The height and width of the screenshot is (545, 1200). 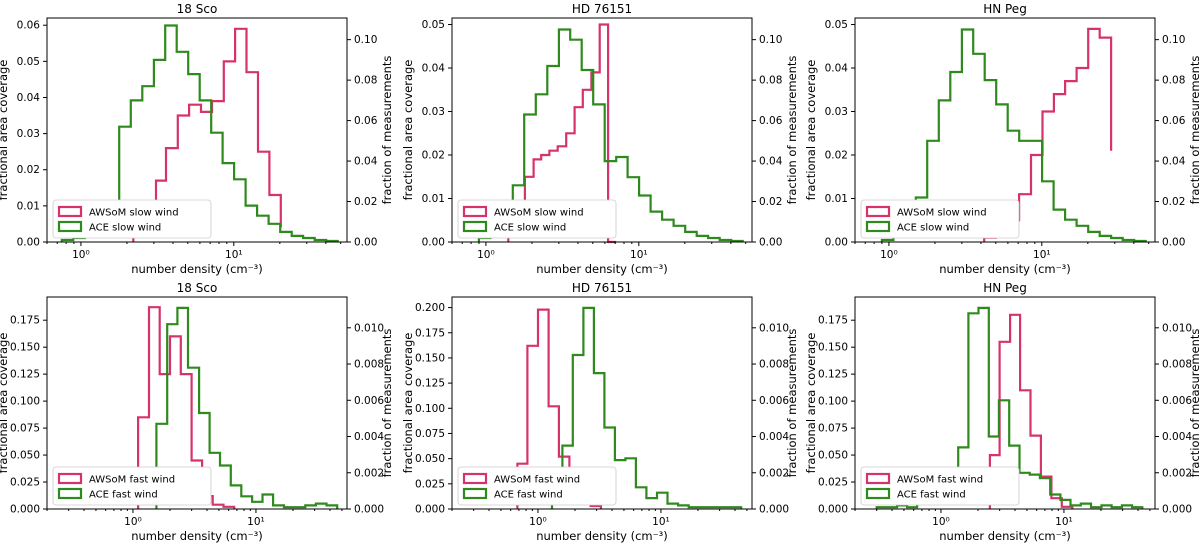 I want to click on y-right-tick-label: 0.004, so click(x=774, y=437).